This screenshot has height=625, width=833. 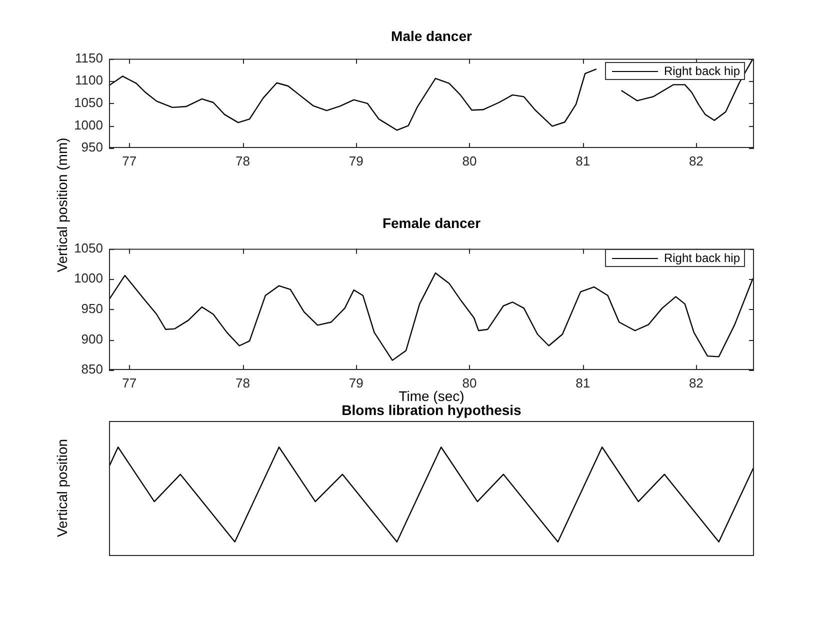 I want to click on y-tick-label: 1150, so click(x=89, y=58).